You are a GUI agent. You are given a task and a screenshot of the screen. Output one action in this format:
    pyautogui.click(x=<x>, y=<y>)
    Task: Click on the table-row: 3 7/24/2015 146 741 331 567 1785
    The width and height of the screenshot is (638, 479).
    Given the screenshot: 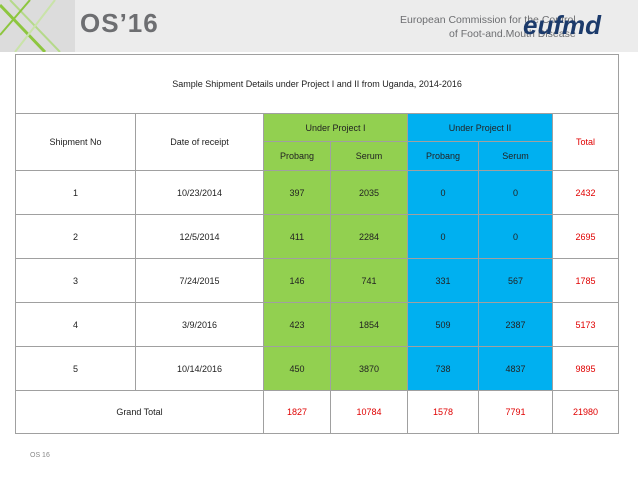 What is the action you would take?
    pyautogui.click(x=317, y=280)
    